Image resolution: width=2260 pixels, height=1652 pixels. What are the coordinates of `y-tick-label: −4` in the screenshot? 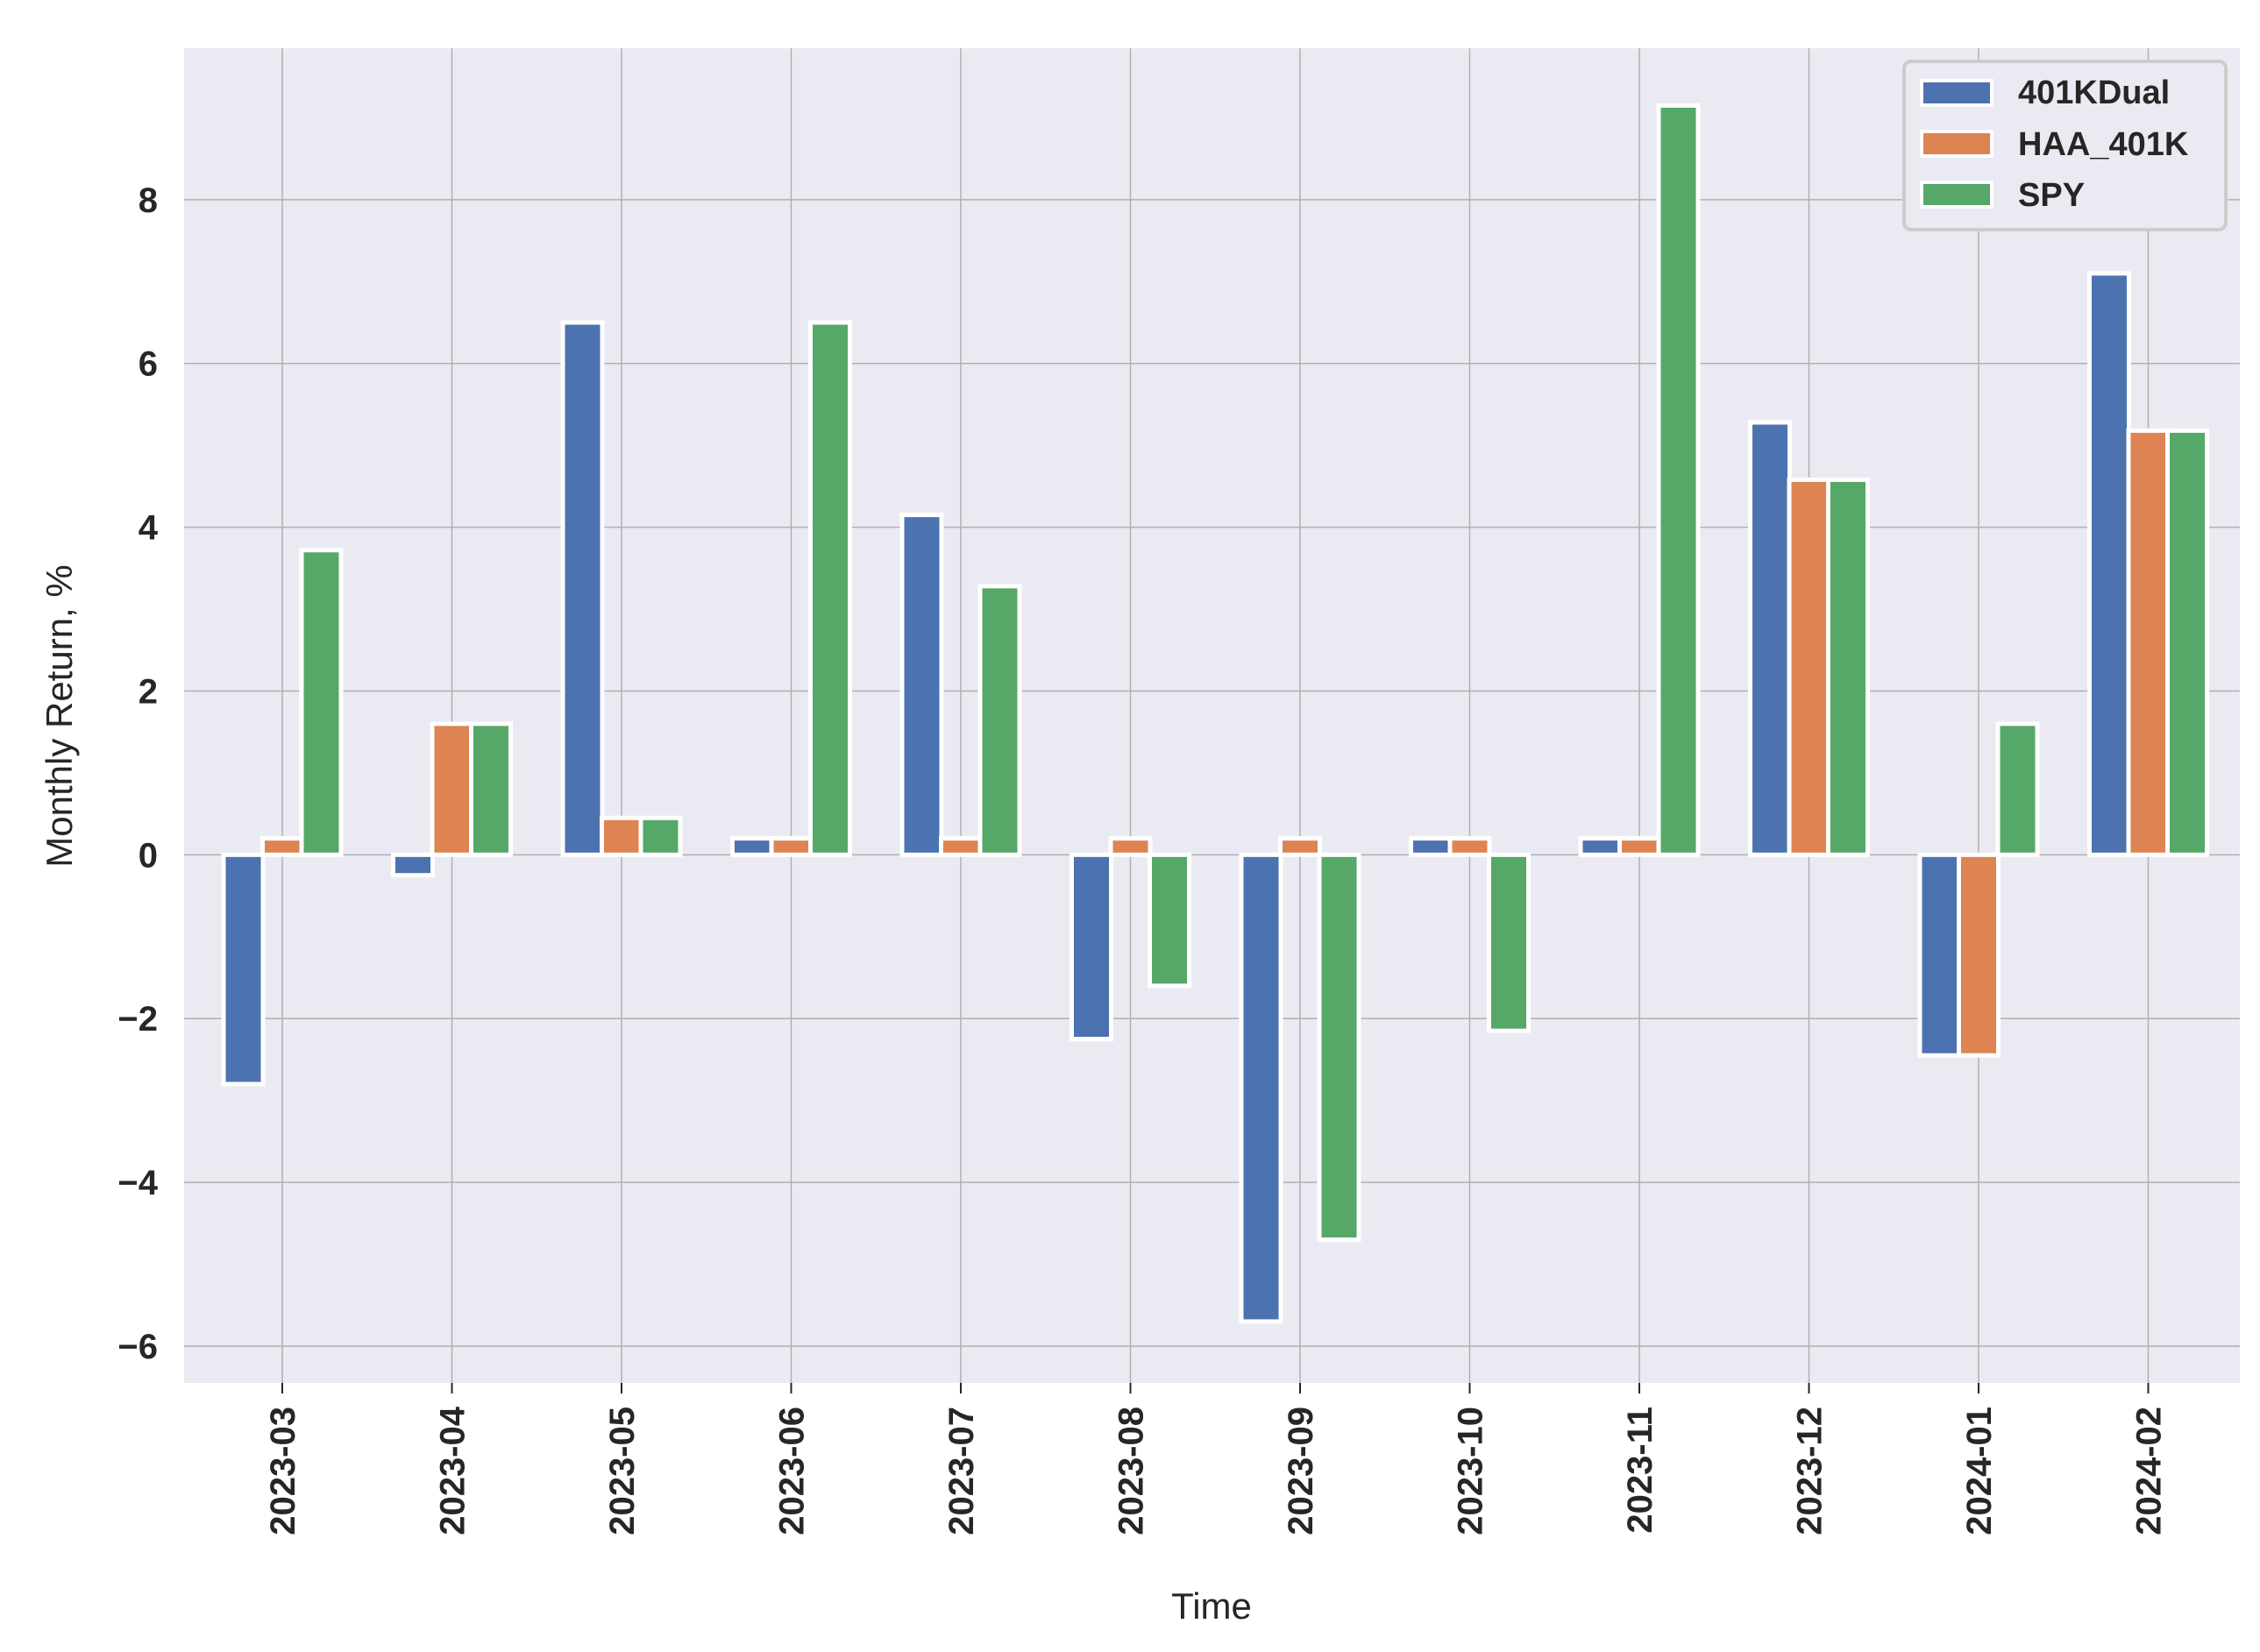 It's located at (137, 1183).